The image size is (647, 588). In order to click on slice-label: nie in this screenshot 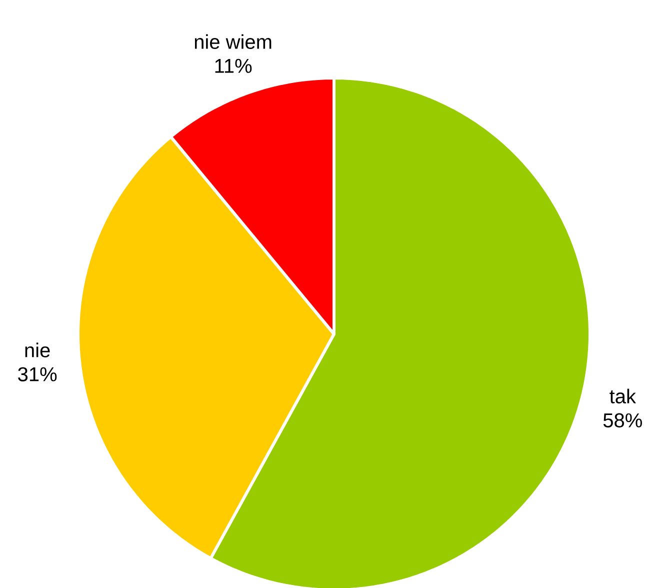, I will do `click(37, 350)`.